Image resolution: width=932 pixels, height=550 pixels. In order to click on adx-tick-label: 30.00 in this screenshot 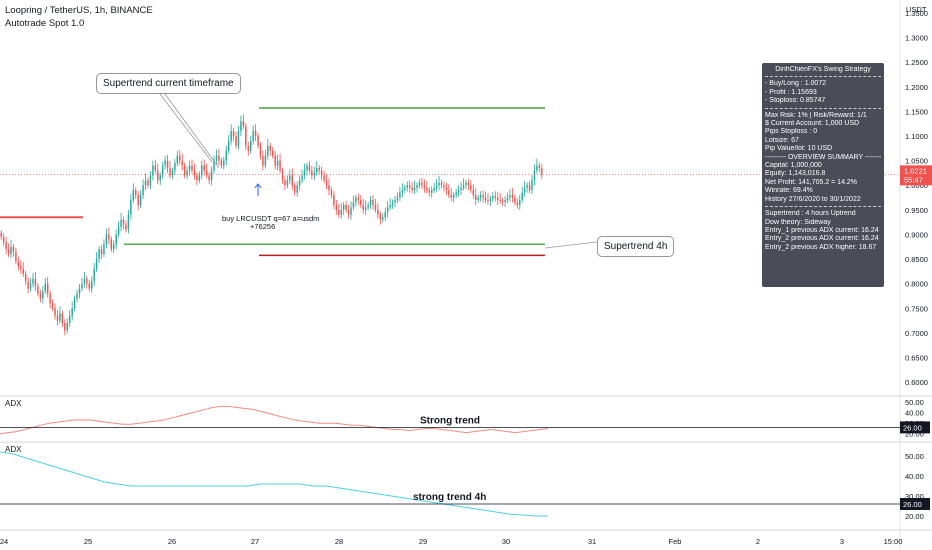, I will do `click(914, 496)`.